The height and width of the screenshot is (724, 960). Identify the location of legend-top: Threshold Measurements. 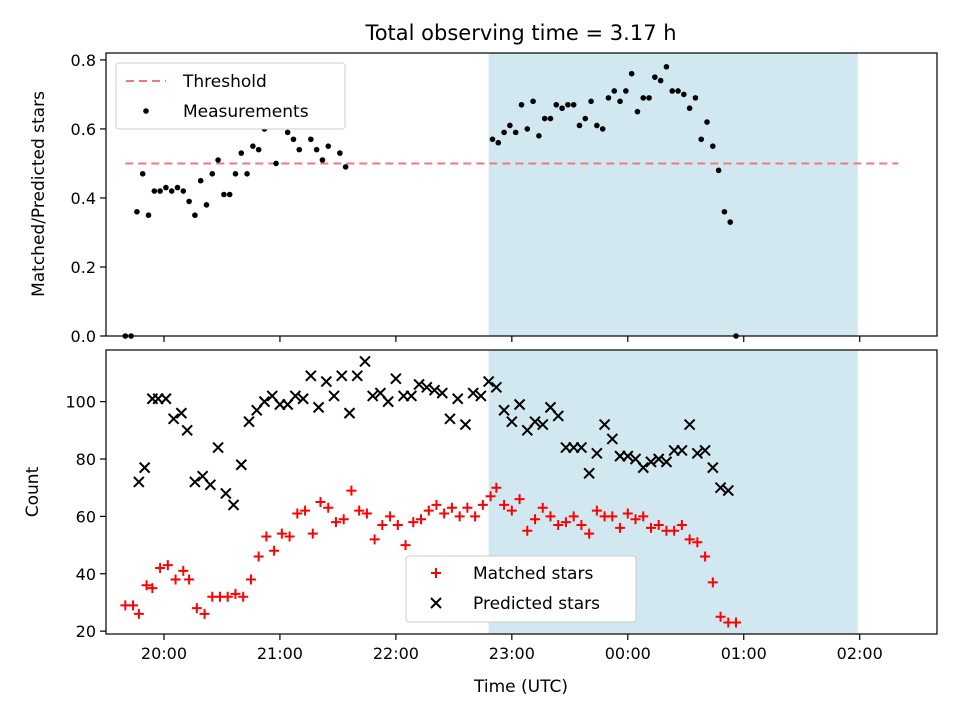
(230, 96).